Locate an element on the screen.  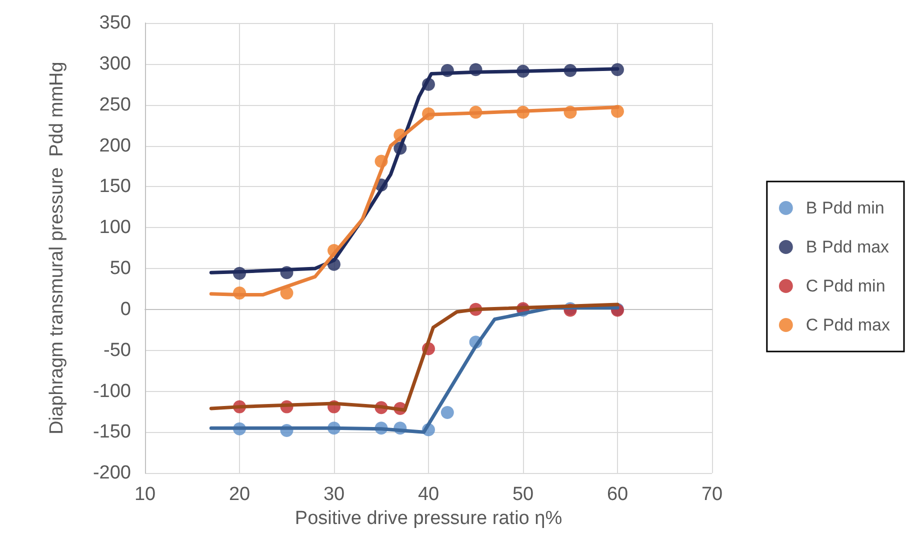
y-tick-label: 300 is located at coordinates (115, 63).